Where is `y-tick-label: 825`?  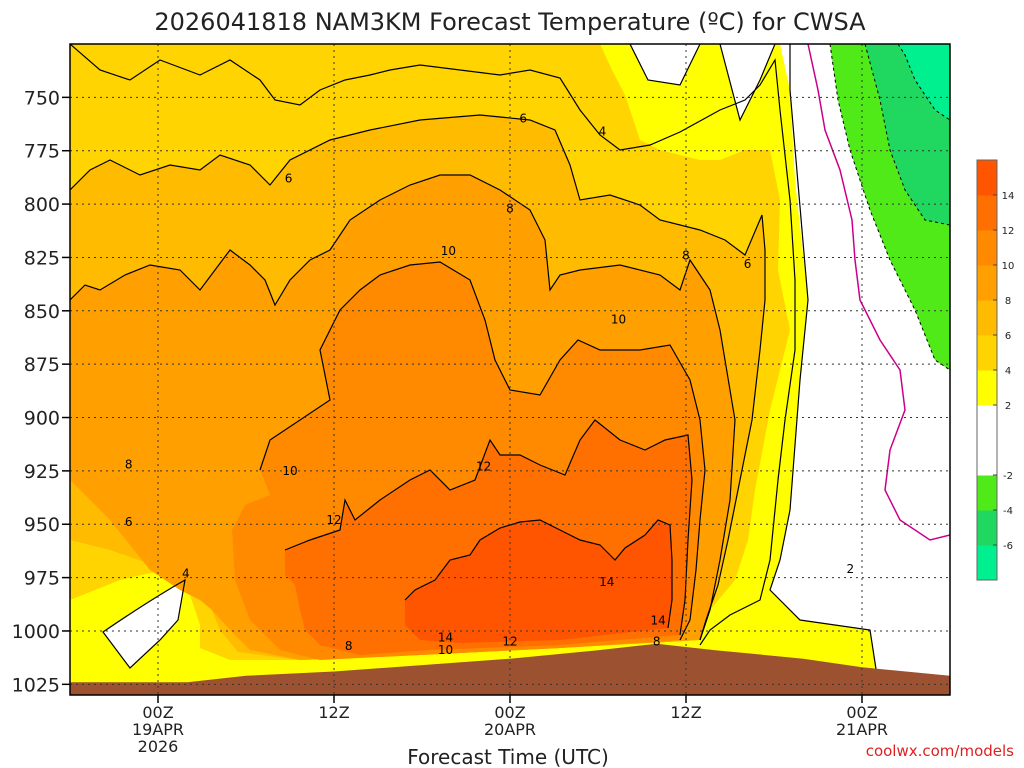
y-tick-label: 825 is located at coordinates (42, 258).